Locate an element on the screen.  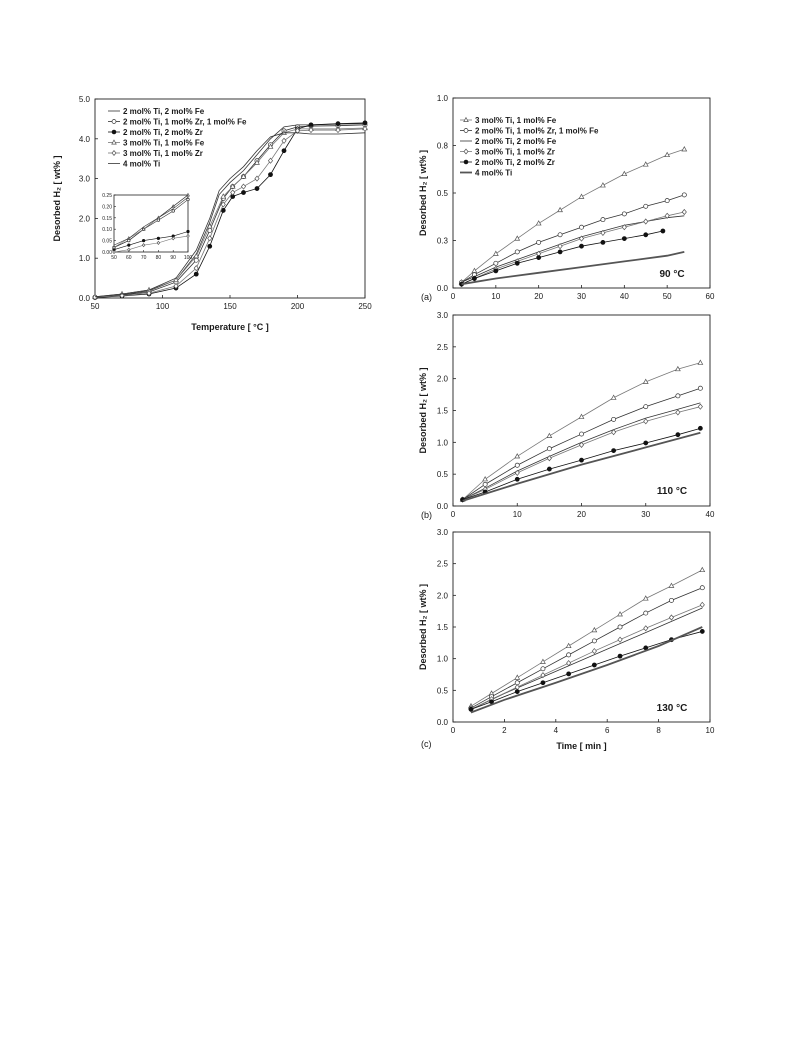
legend-entry: 2 mol% Ti, 1 mol% Zr, 1 mol% Fe is located at coordinates (537, 131).